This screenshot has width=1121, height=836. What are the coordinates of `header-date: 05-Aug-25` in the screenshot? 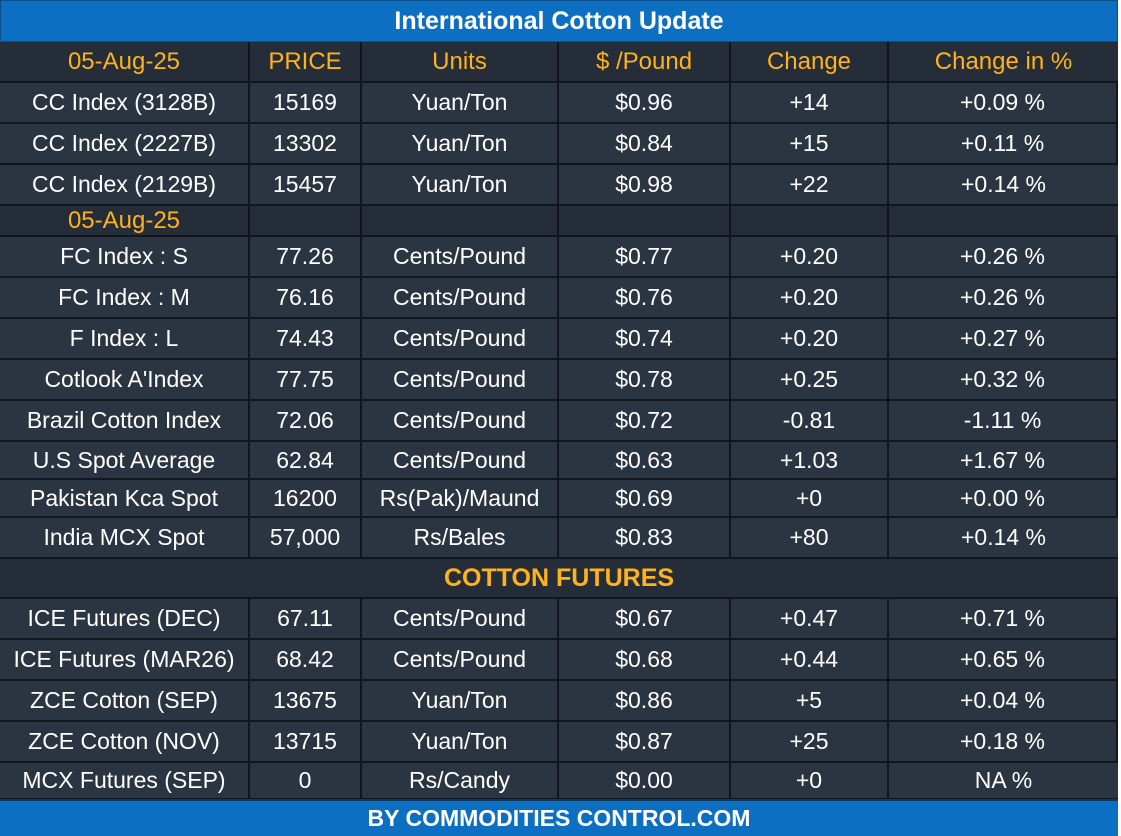 It's located at (125, 62).